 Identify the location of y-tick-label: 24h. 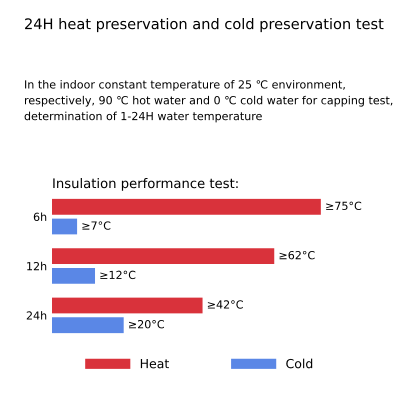
(36, 315).